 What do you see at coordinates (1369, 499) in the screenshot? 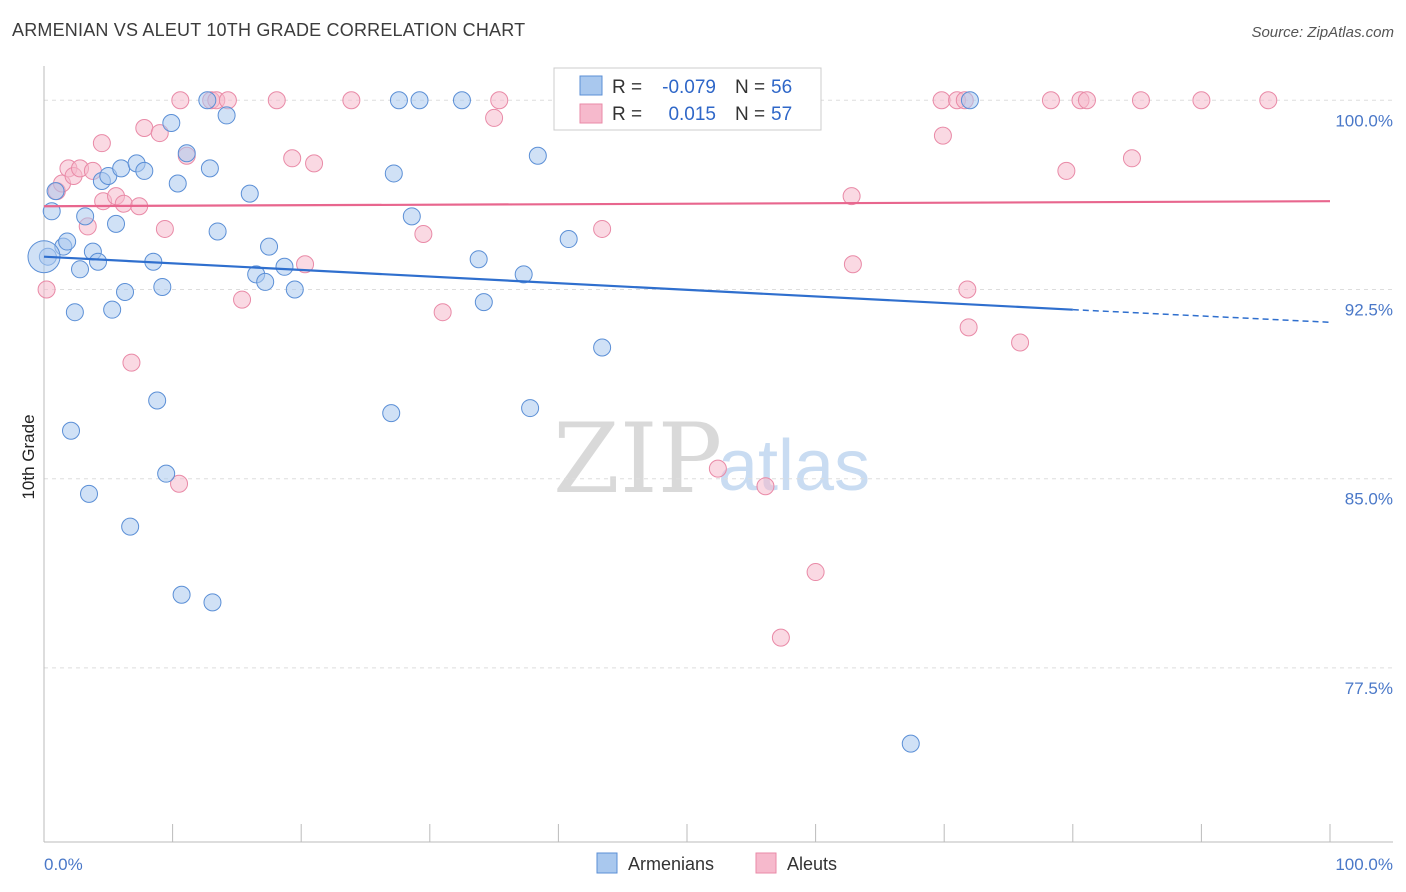
I see `y-tick-label: 85.0%` at bounding box center [1369, 499].